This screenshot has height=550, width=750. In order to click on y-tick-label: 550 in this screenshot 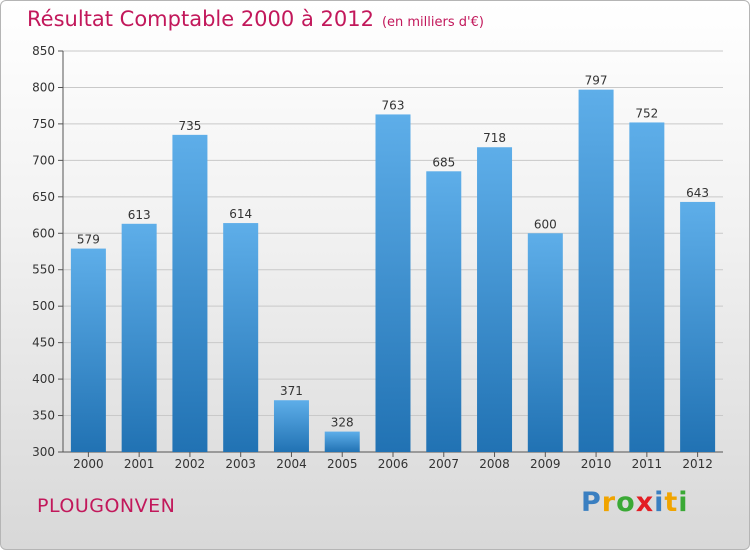, I will do `click(43, 270)`.